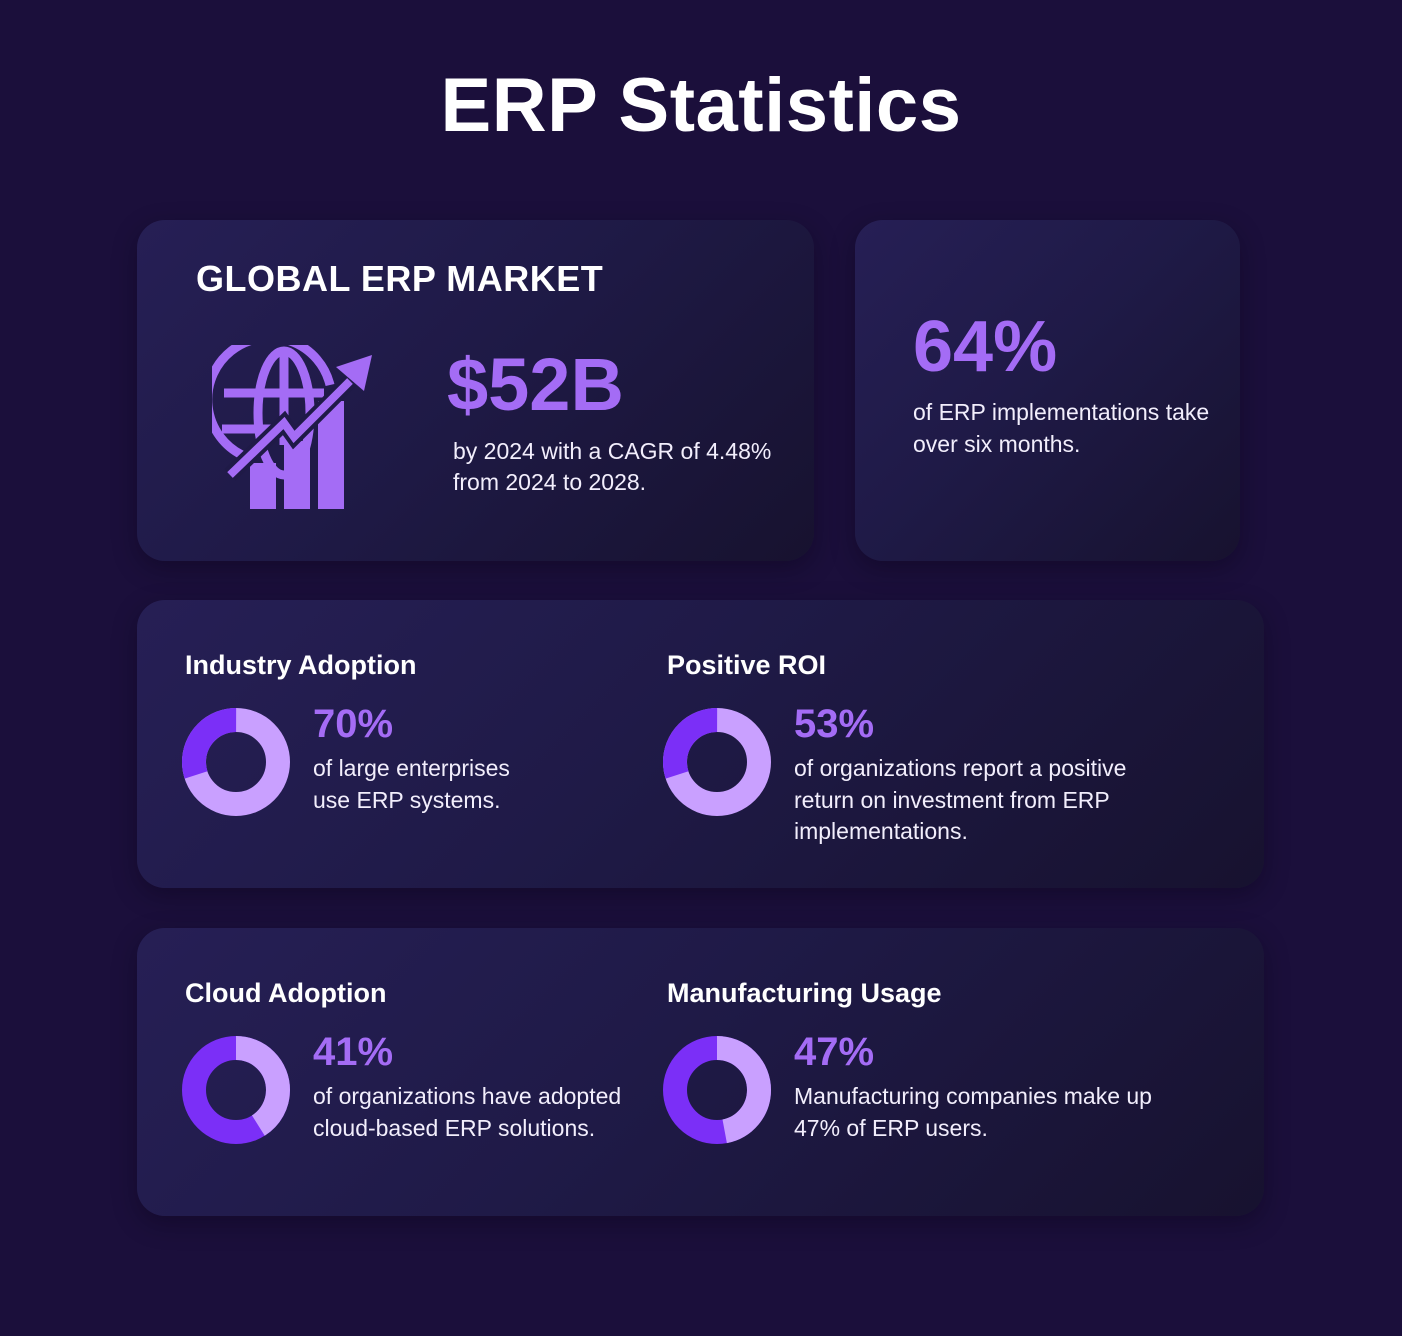 The image size is (1402, 1336). What do you see at coordinates (400, 278) in the screenshot?
I see `global-market-heading: GLOBAL ERP MARKET` at bounding box center [400, 278].